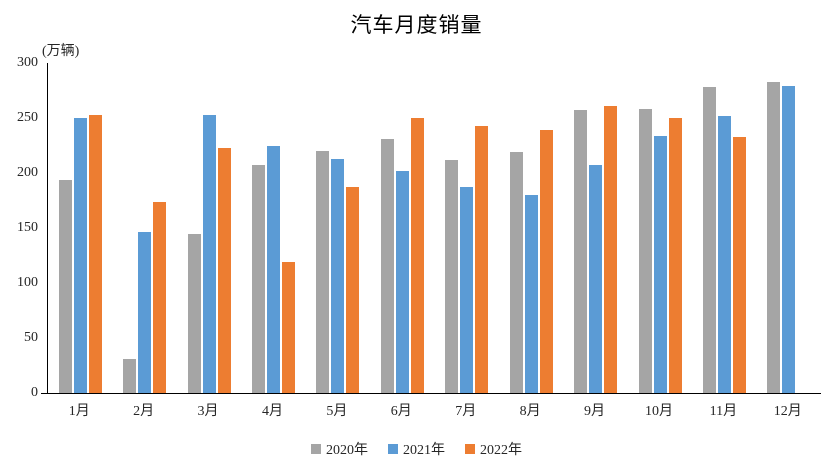 The width and height of the screenshot is (833, 470). I want to click on bar-group-12月, so click(789, 228).